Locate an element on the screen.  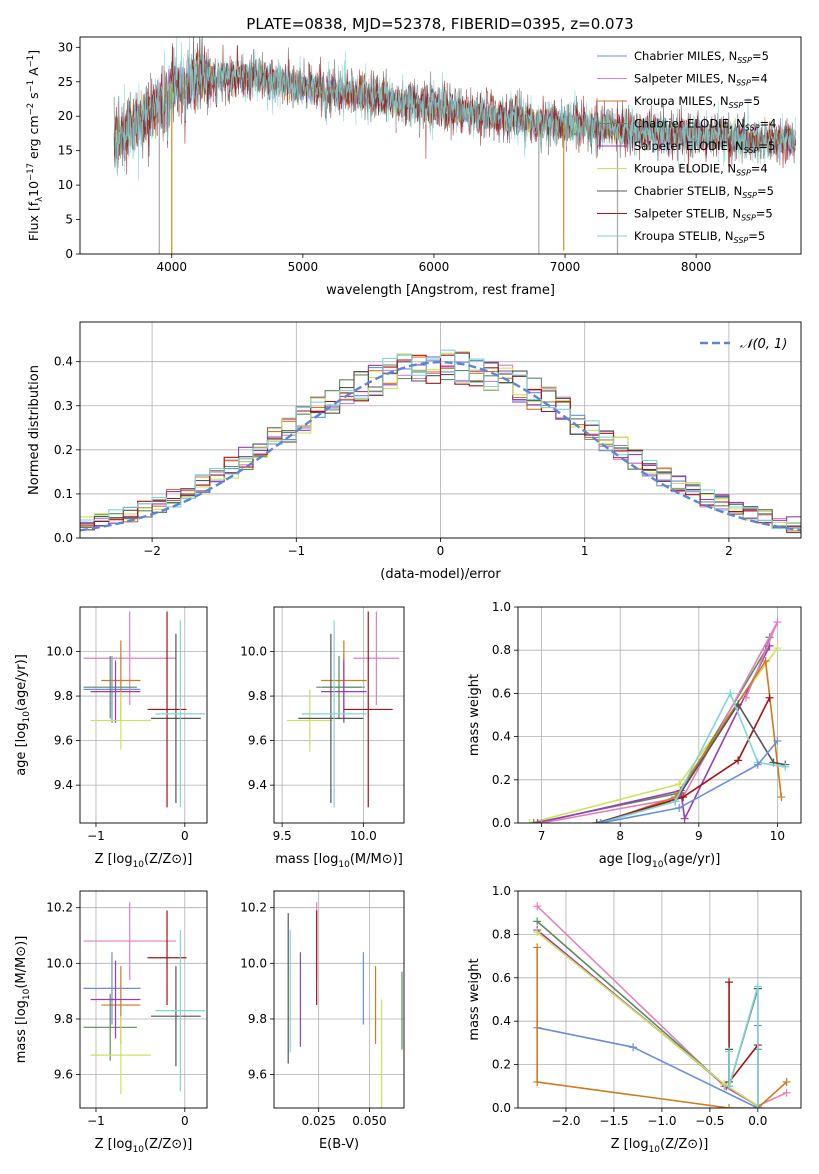
x-axis-label: mass [log10(M/M⊙)] is located at coordinates (339, 861).